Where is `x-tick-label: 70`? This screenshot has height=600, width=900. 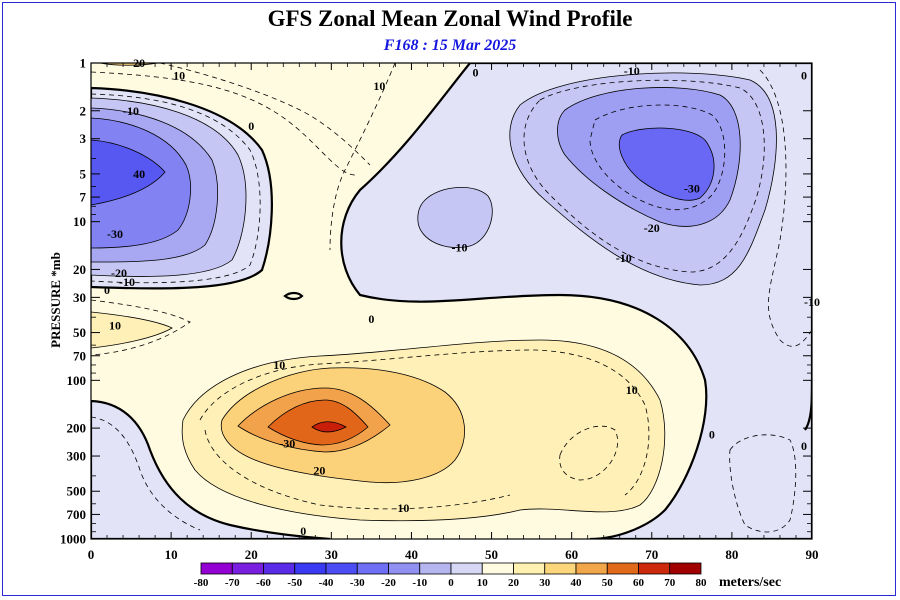
x-tick-label: 70 is located at coordinates (651, 554).